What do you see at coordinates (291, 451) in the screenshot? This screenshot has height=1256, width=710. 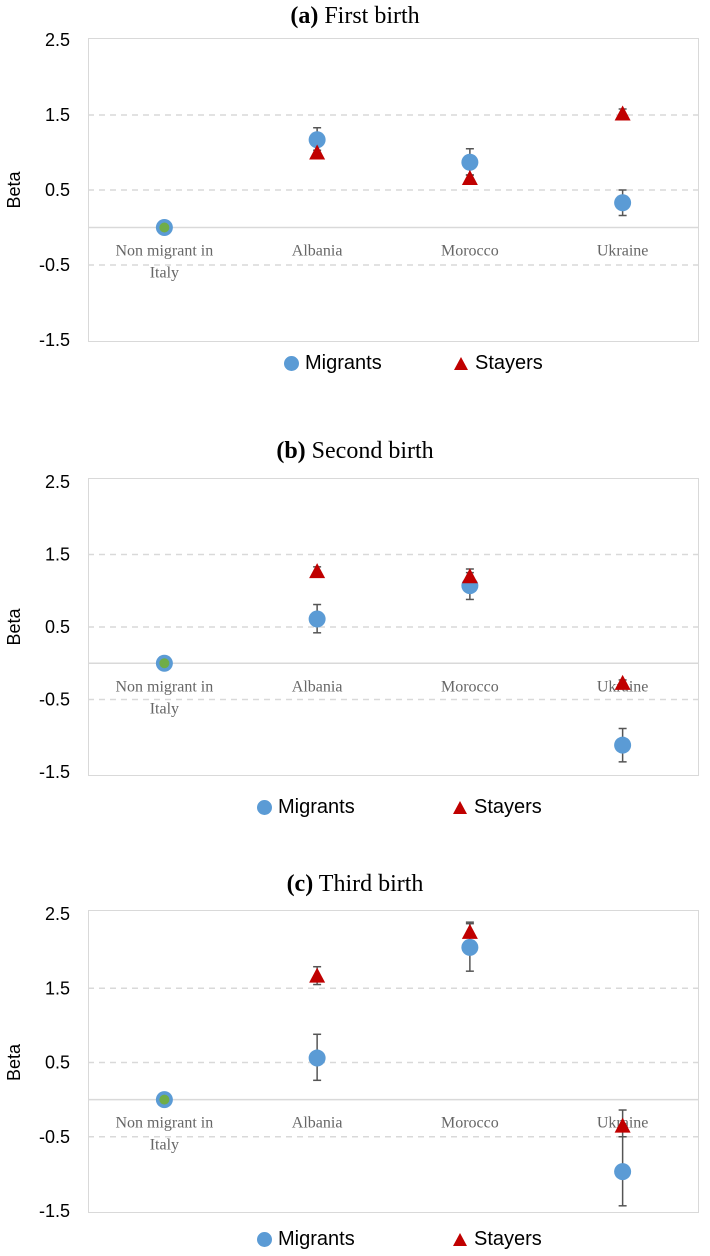 I see `panel-letter: (b)` at bounding box center [291, 451].